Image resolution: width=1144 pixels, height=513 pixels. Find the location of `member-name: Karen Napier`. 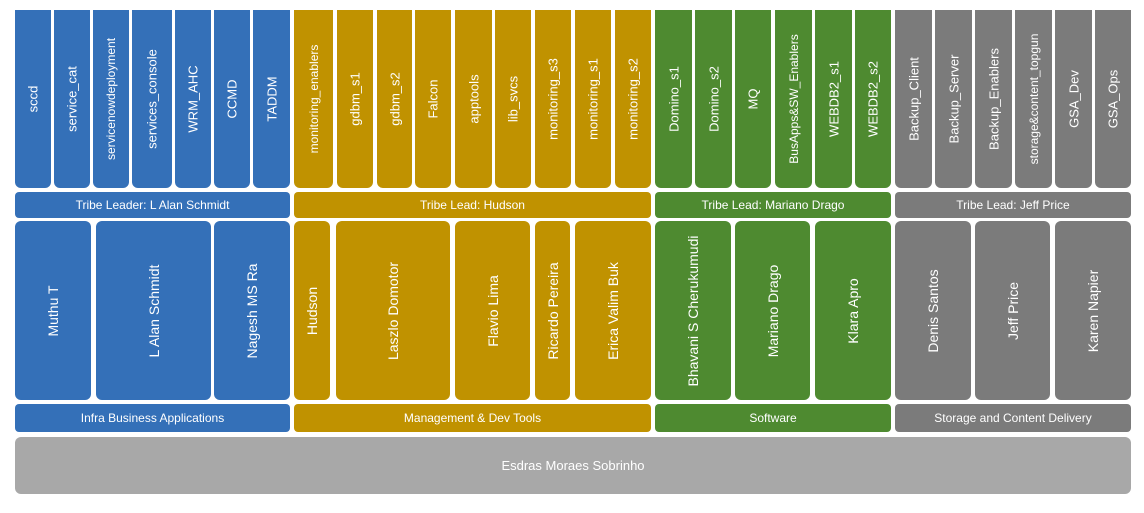

member-name: Karen Napier is located at coordinates (1093, 310).